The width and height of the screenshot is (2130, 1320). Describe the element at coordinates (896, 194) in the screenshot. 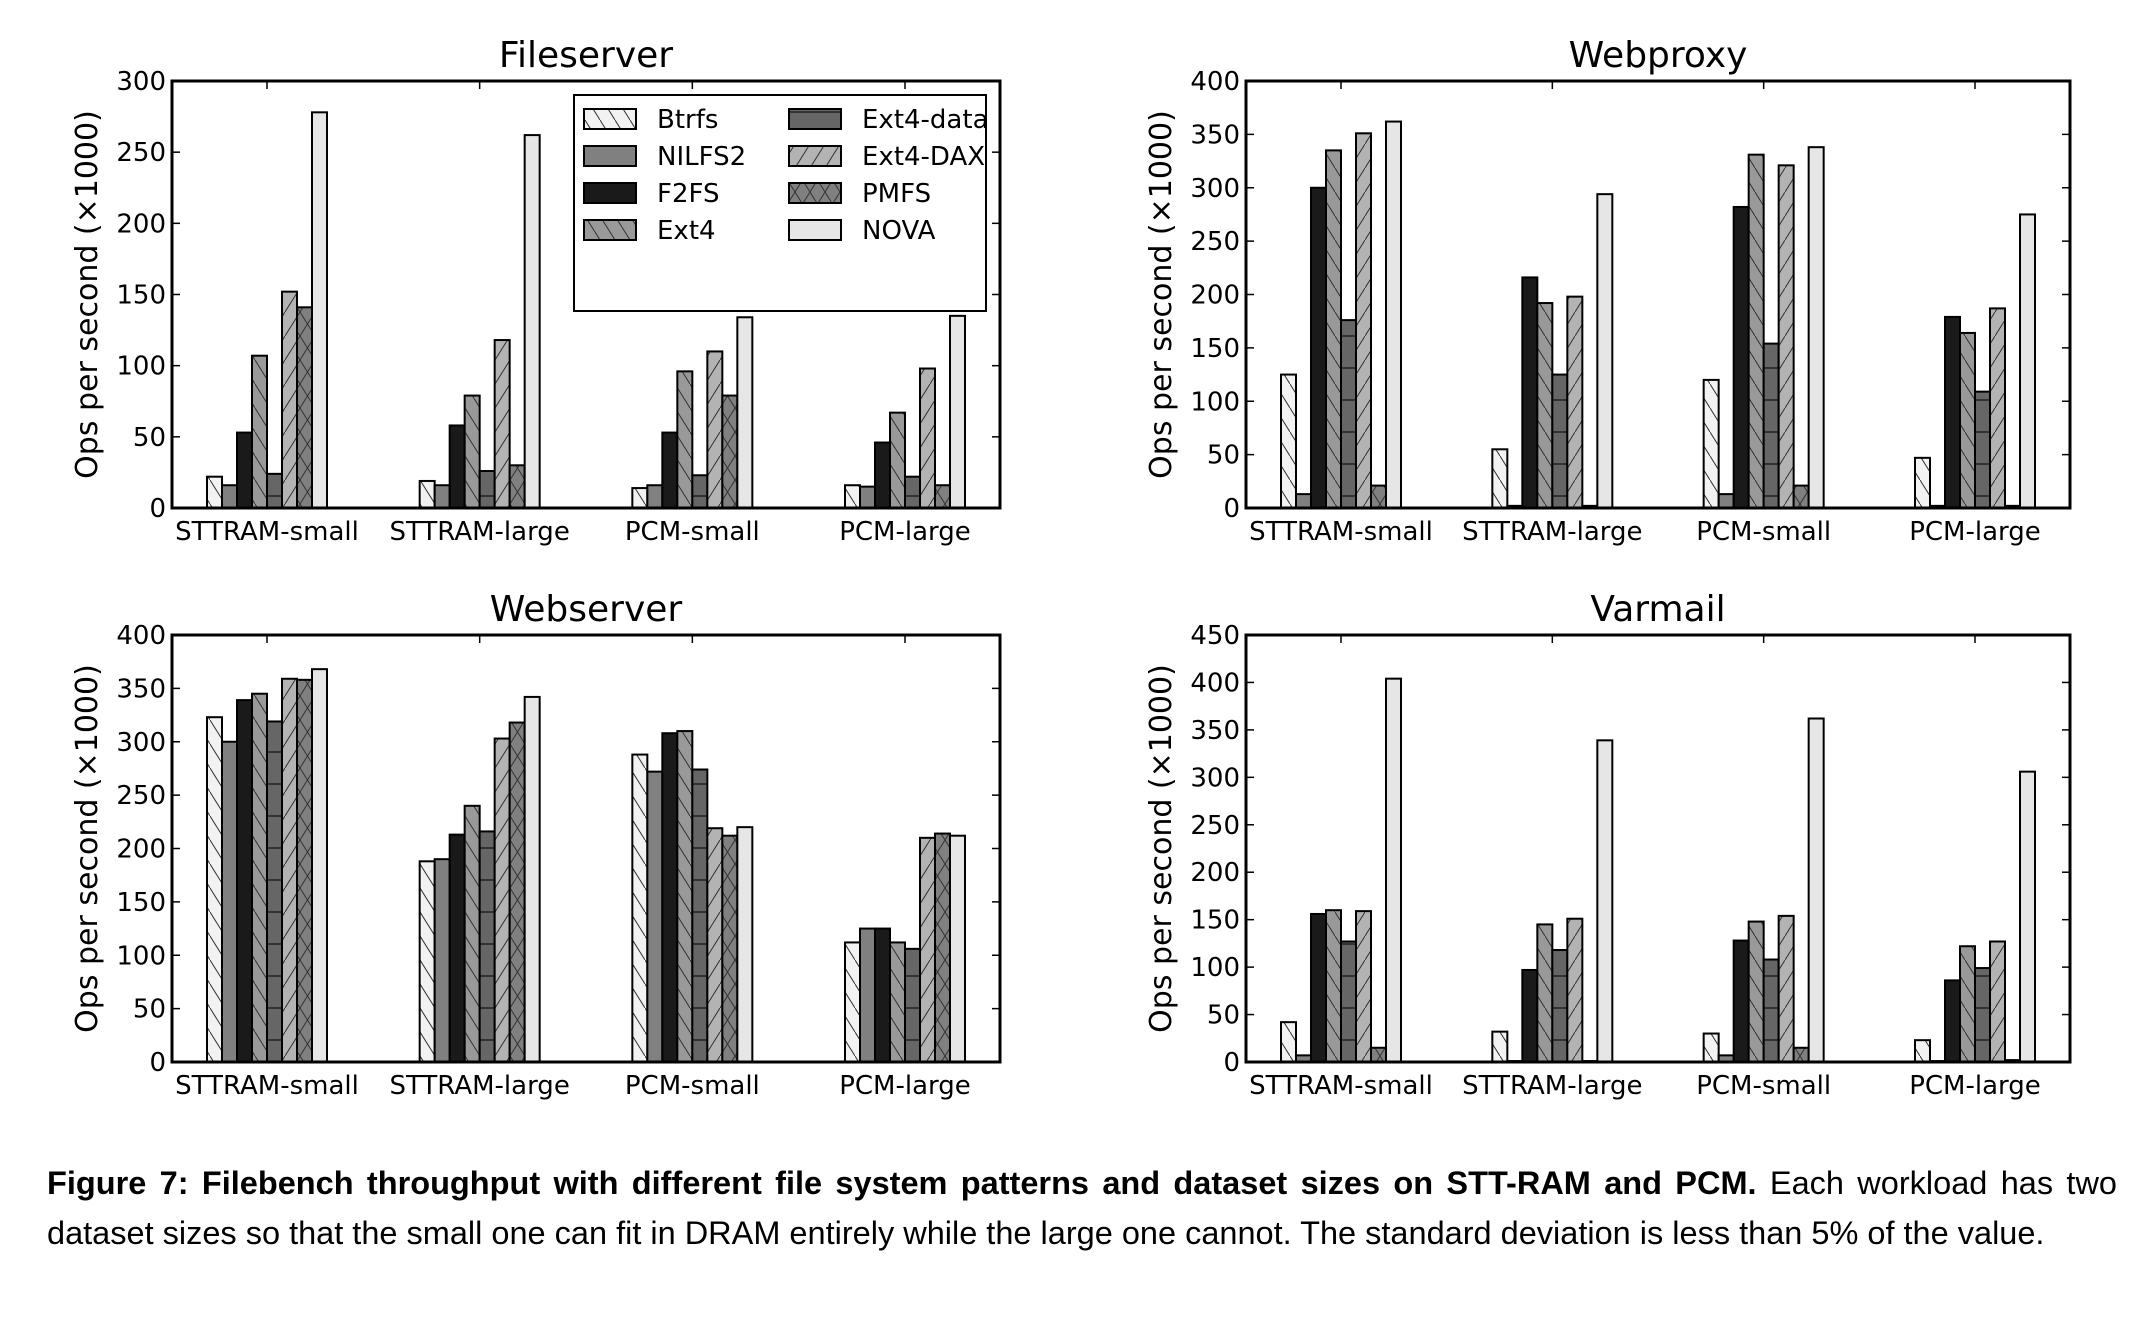

I see `legend-label: PMFS` at that location.